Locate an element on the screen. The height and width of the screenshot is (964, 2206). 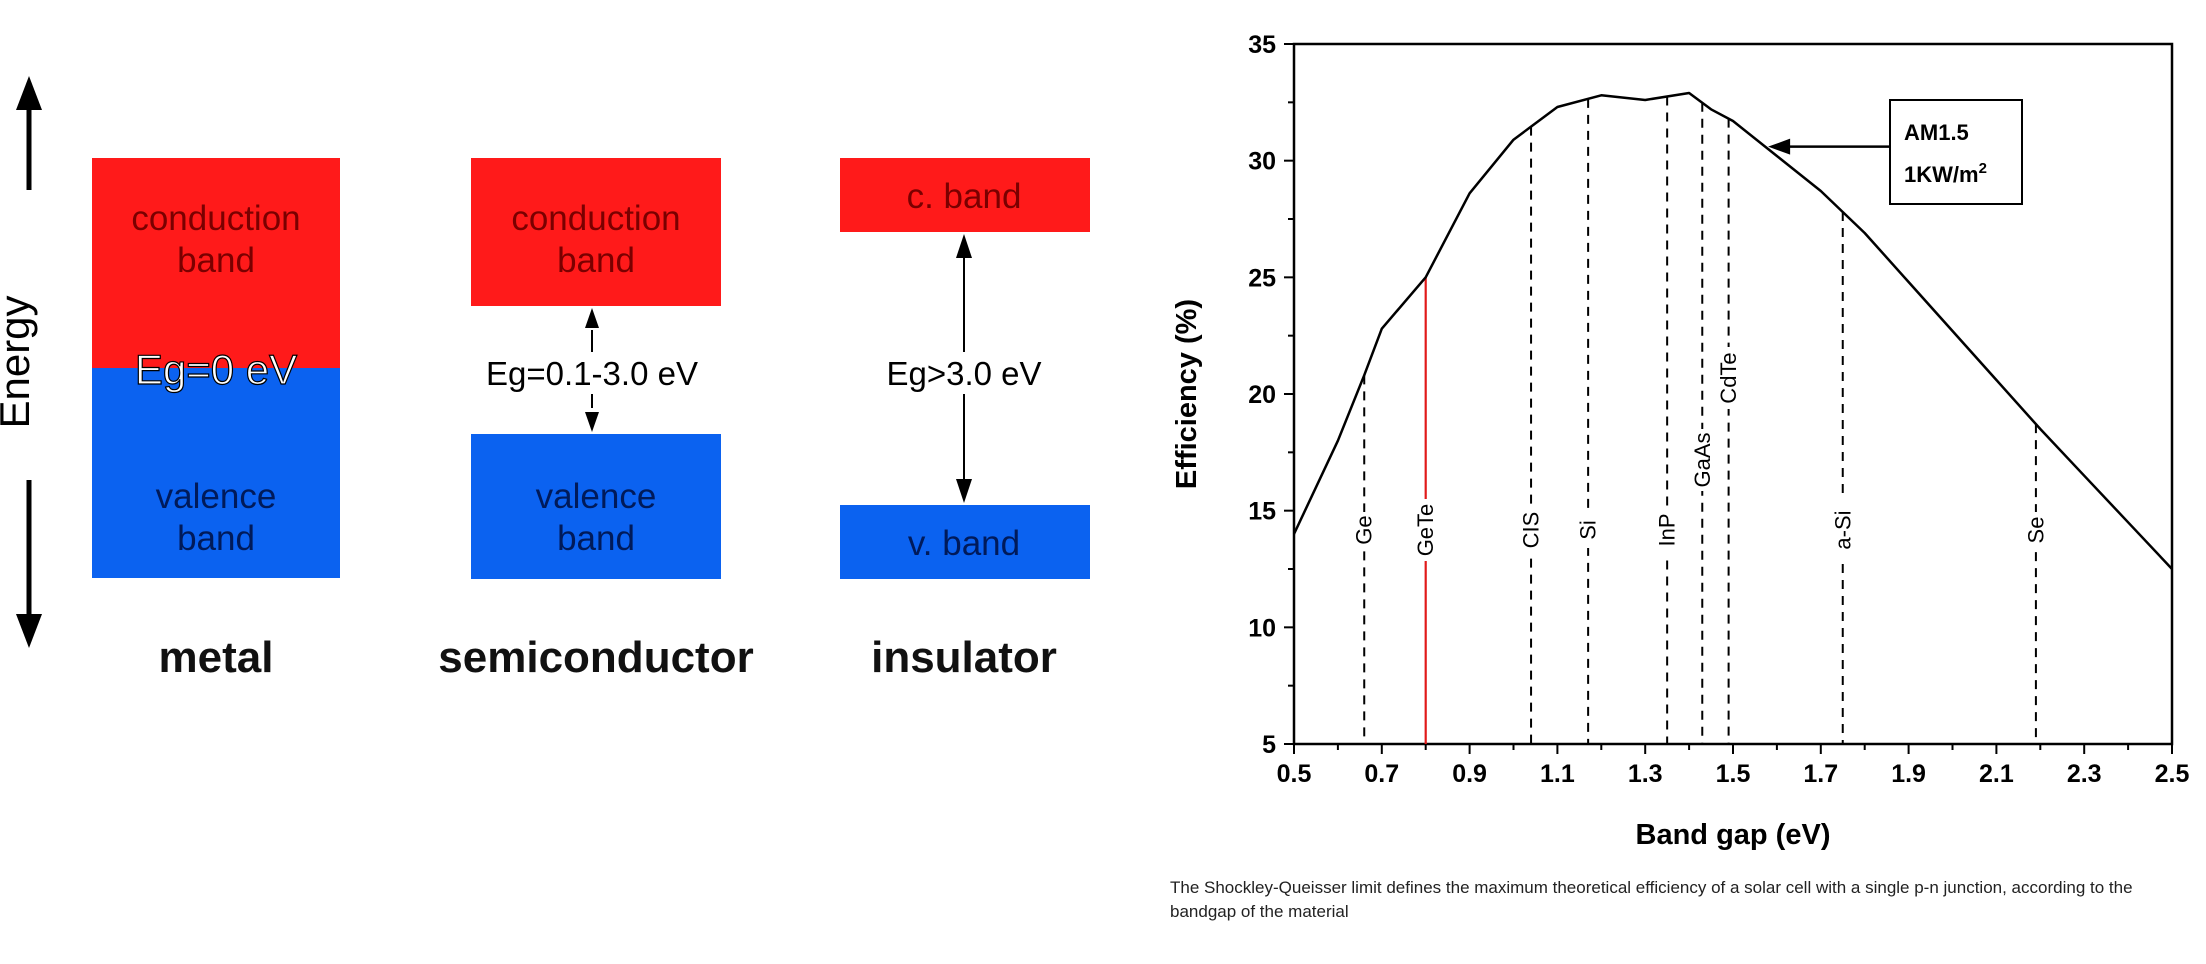
x-tick-label: 0.5 is located at coordinates (1294, 774).